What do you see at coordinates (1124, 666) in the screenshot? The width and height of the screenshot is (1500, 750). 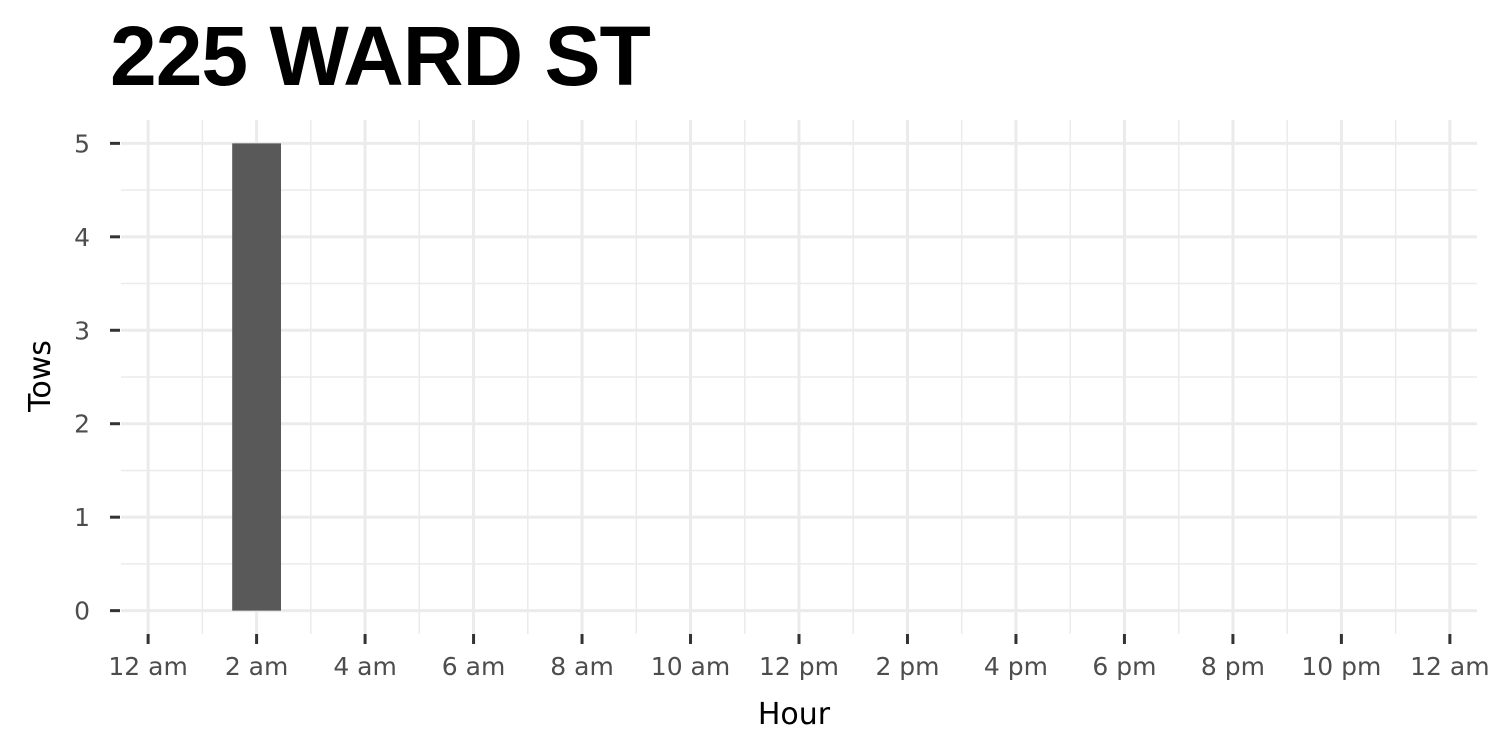 I see `x-tick-label: 6 pm` at bounding box center [1124, 666].